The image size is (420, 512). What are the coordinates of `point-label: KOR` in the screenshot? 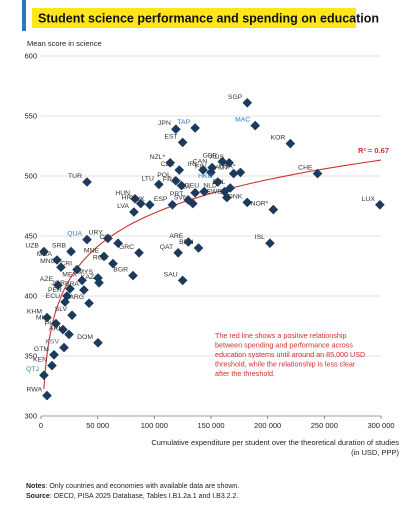 It's located at (278, 138).